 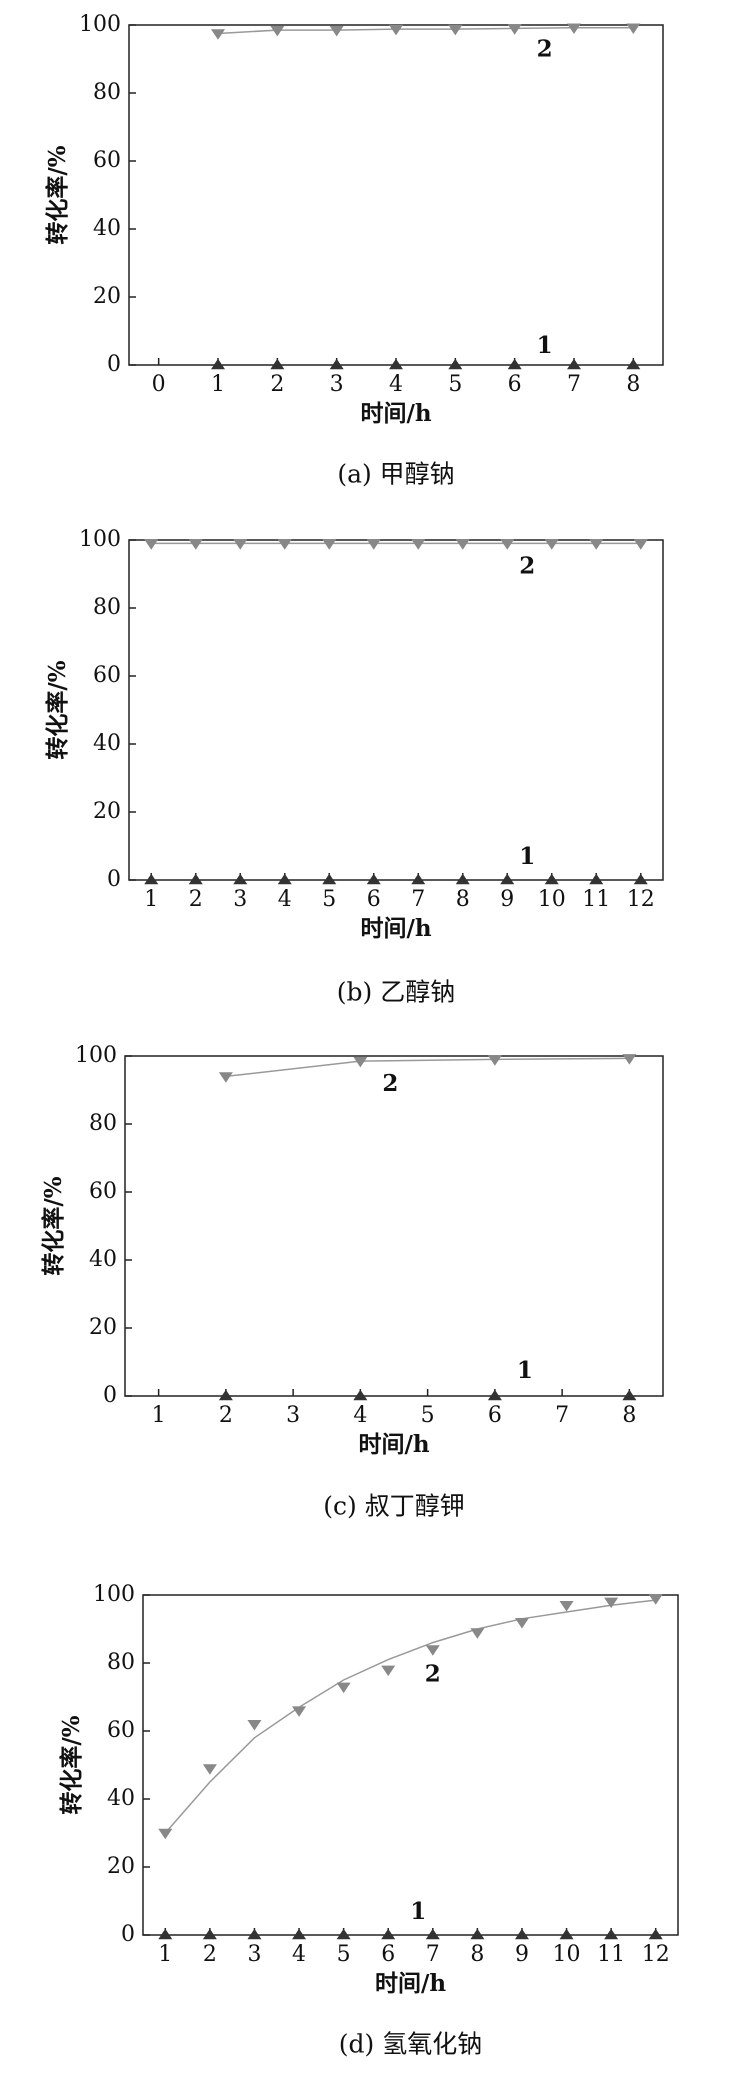 I want to click on x-tick-label: 9, so click(x=522, y=1954).